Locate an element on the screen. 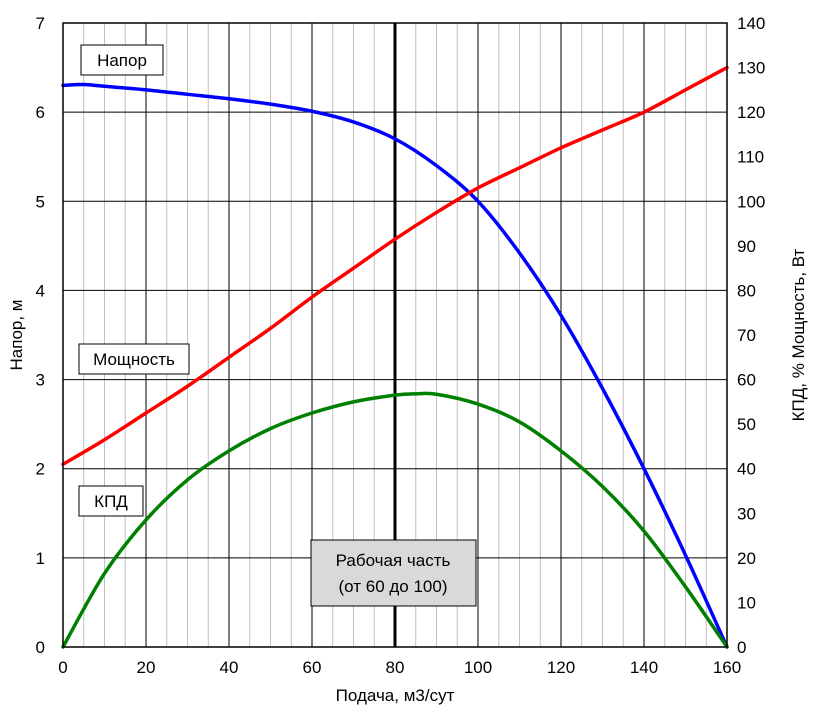 The image size is (816, 720). y-left-tick-label: 4 is located at coordinates (40, 290).